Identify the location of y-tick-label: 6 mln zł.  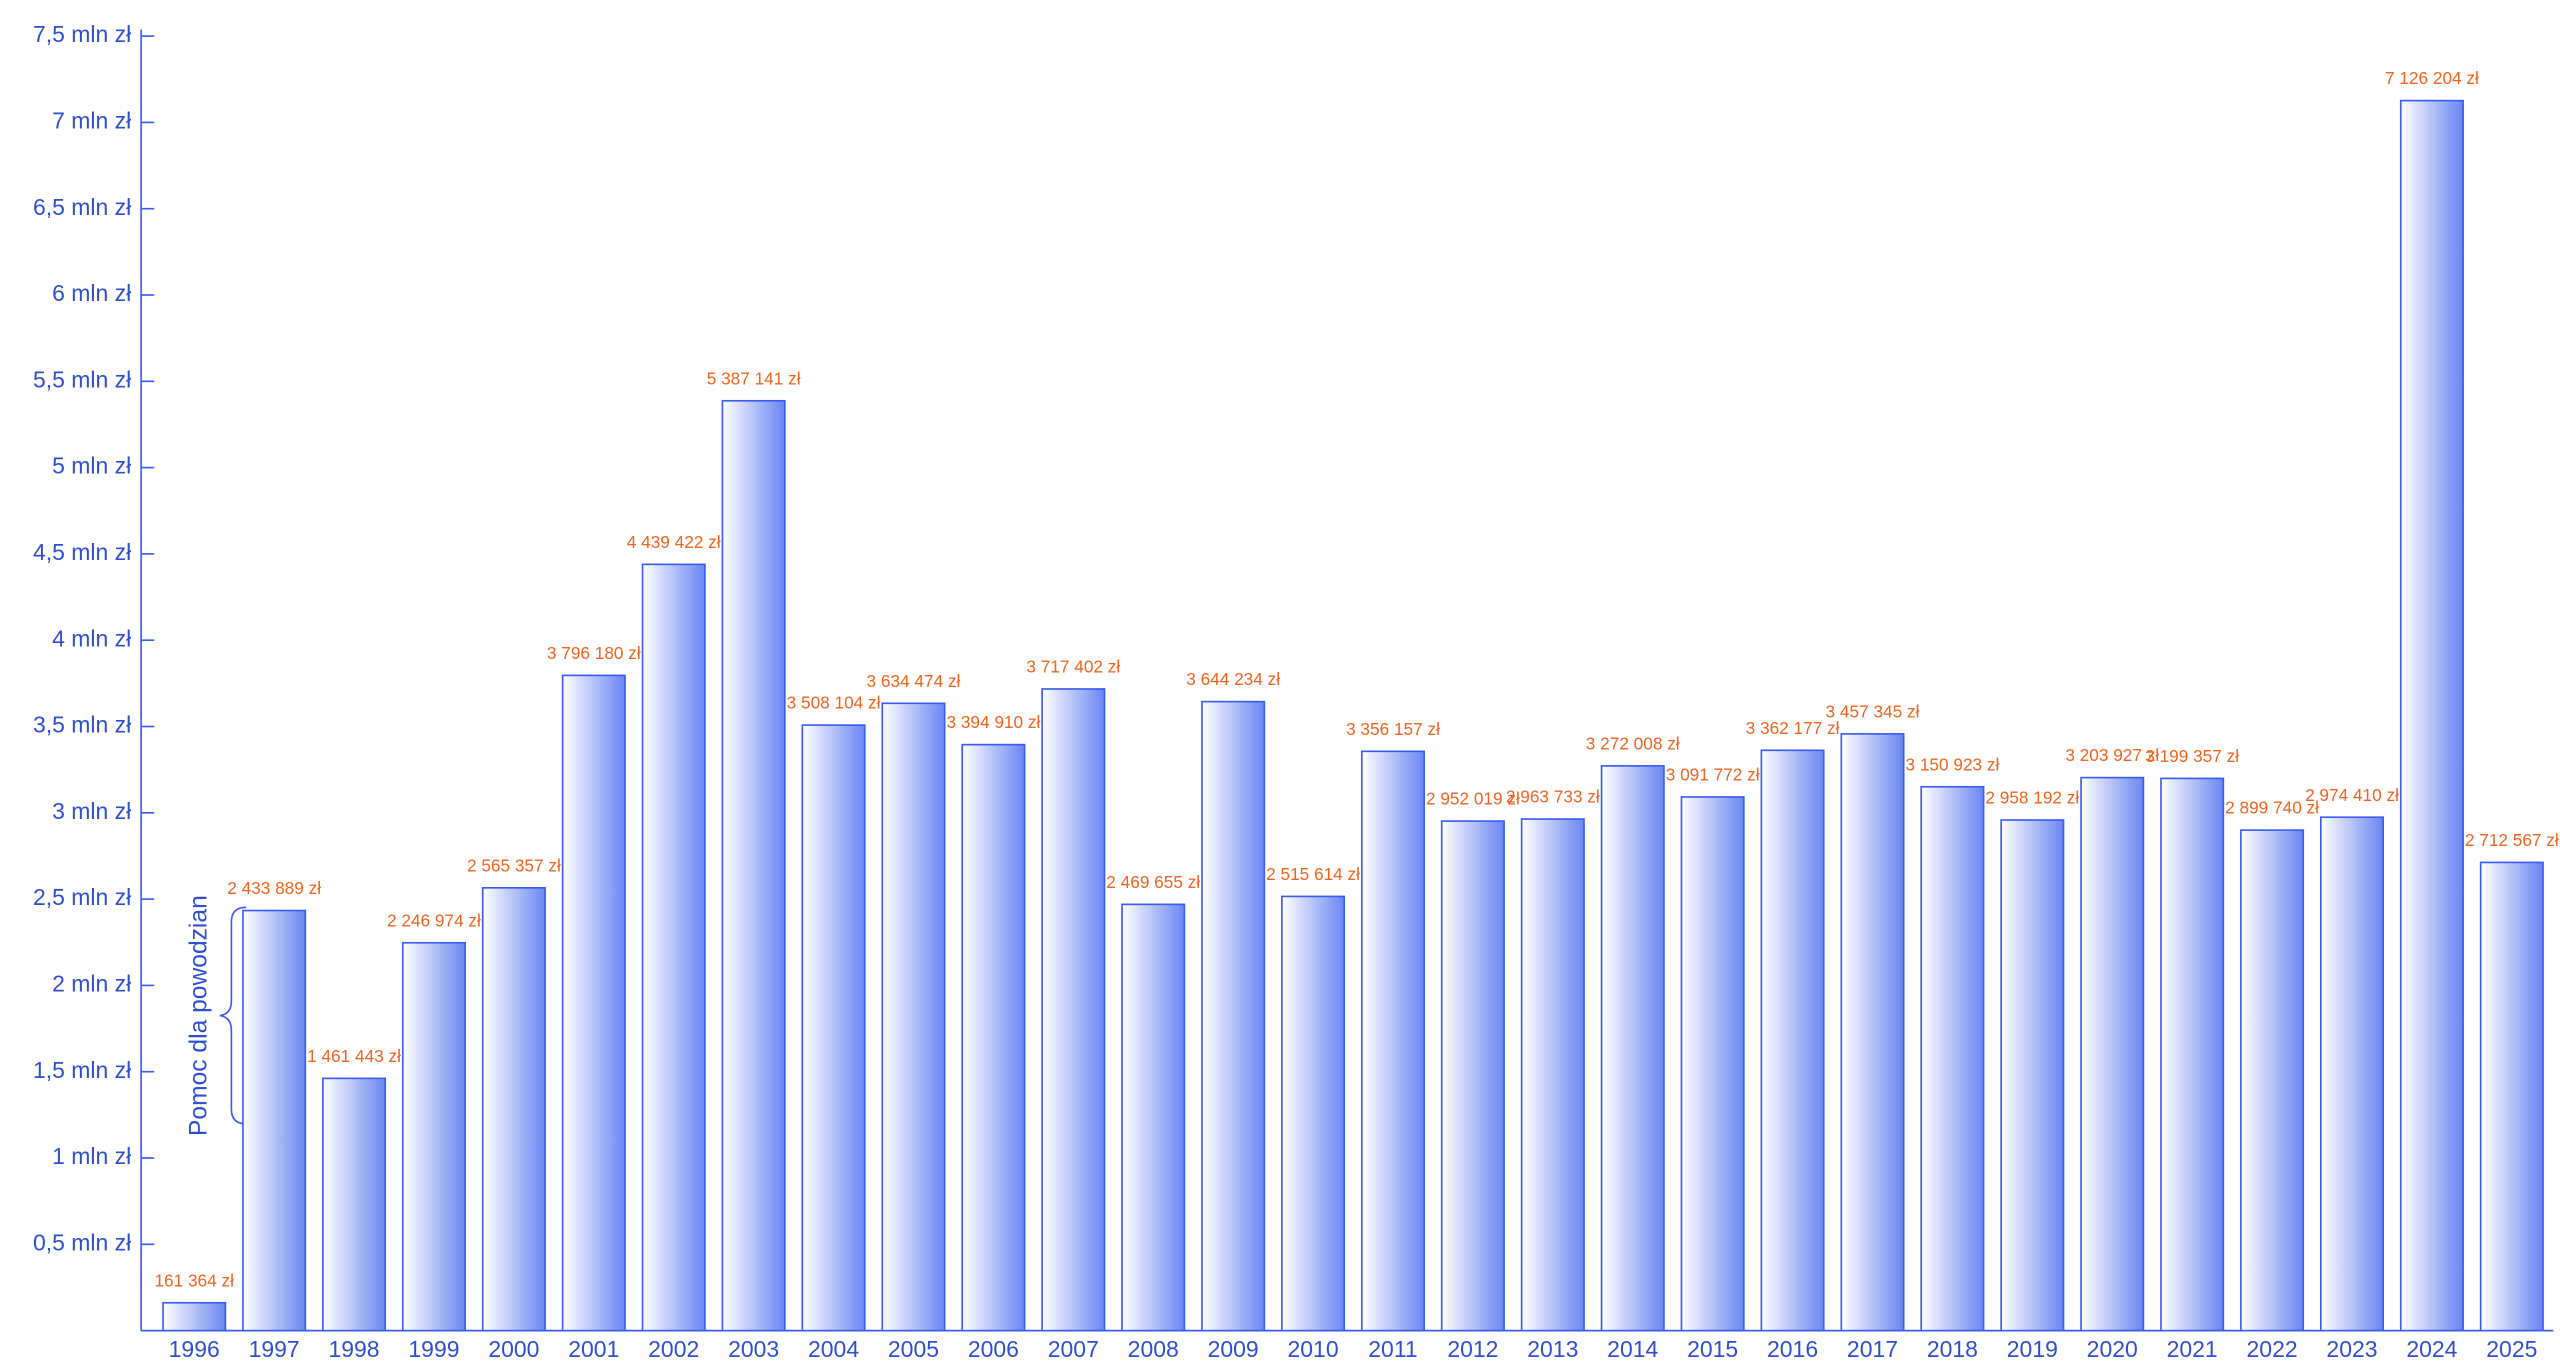
(91, 293).